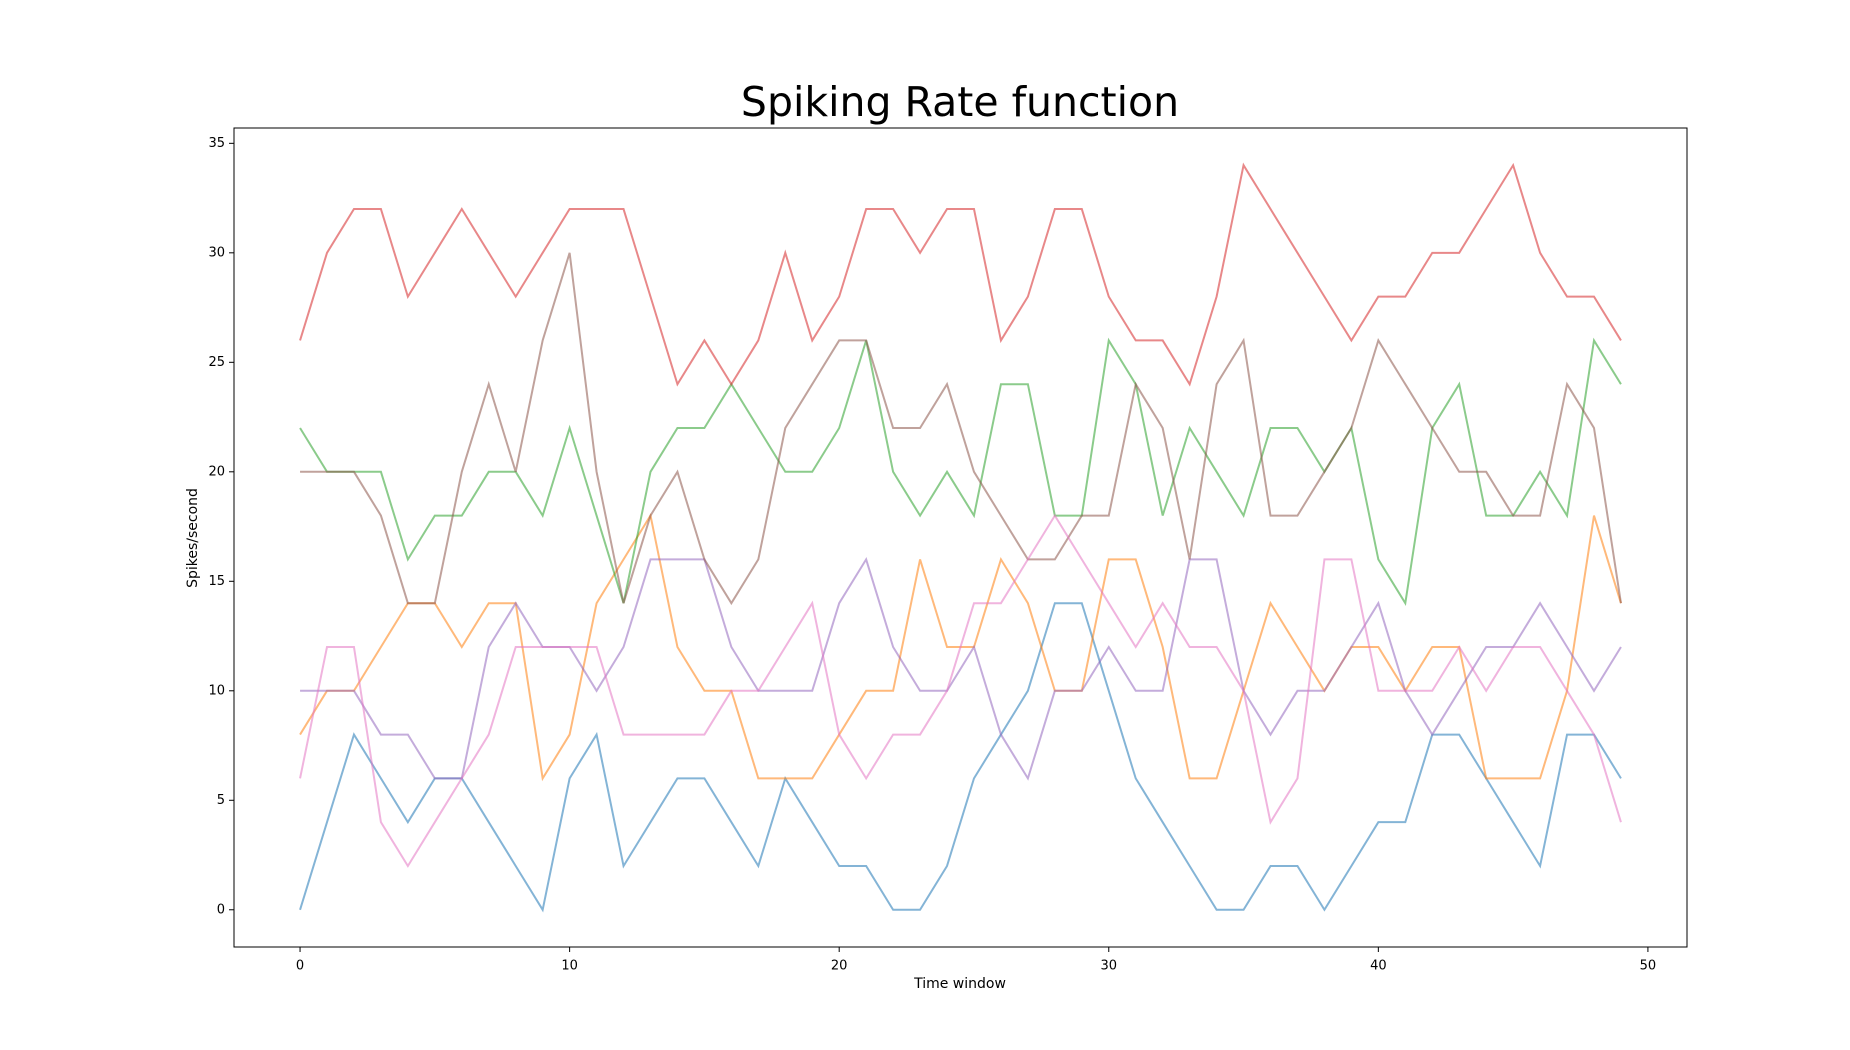 The height and width of the screenshot is (1050, 1850). What do you see at coordinates (216, 690) in the screenshot?
I see `y-tick-label: 10` at bounding box center [216, 690].